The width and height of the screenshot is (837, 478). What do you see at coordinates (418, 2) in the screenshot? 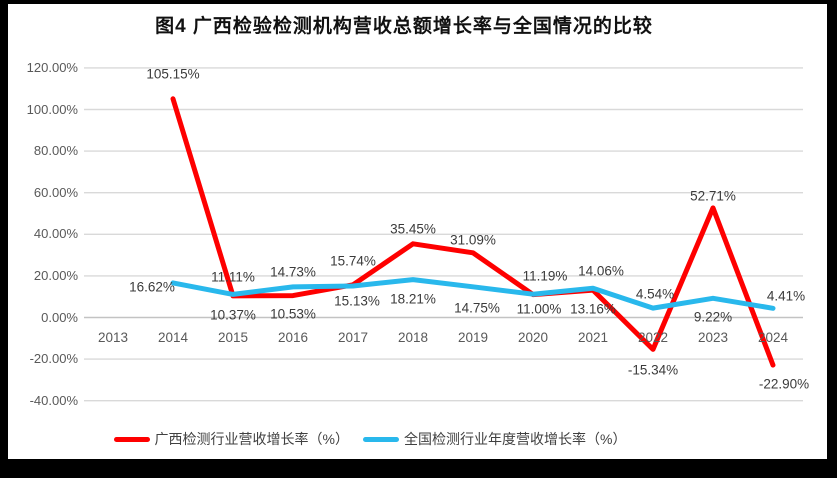
I see `photo-border-top` at bounding box center [418, 2].